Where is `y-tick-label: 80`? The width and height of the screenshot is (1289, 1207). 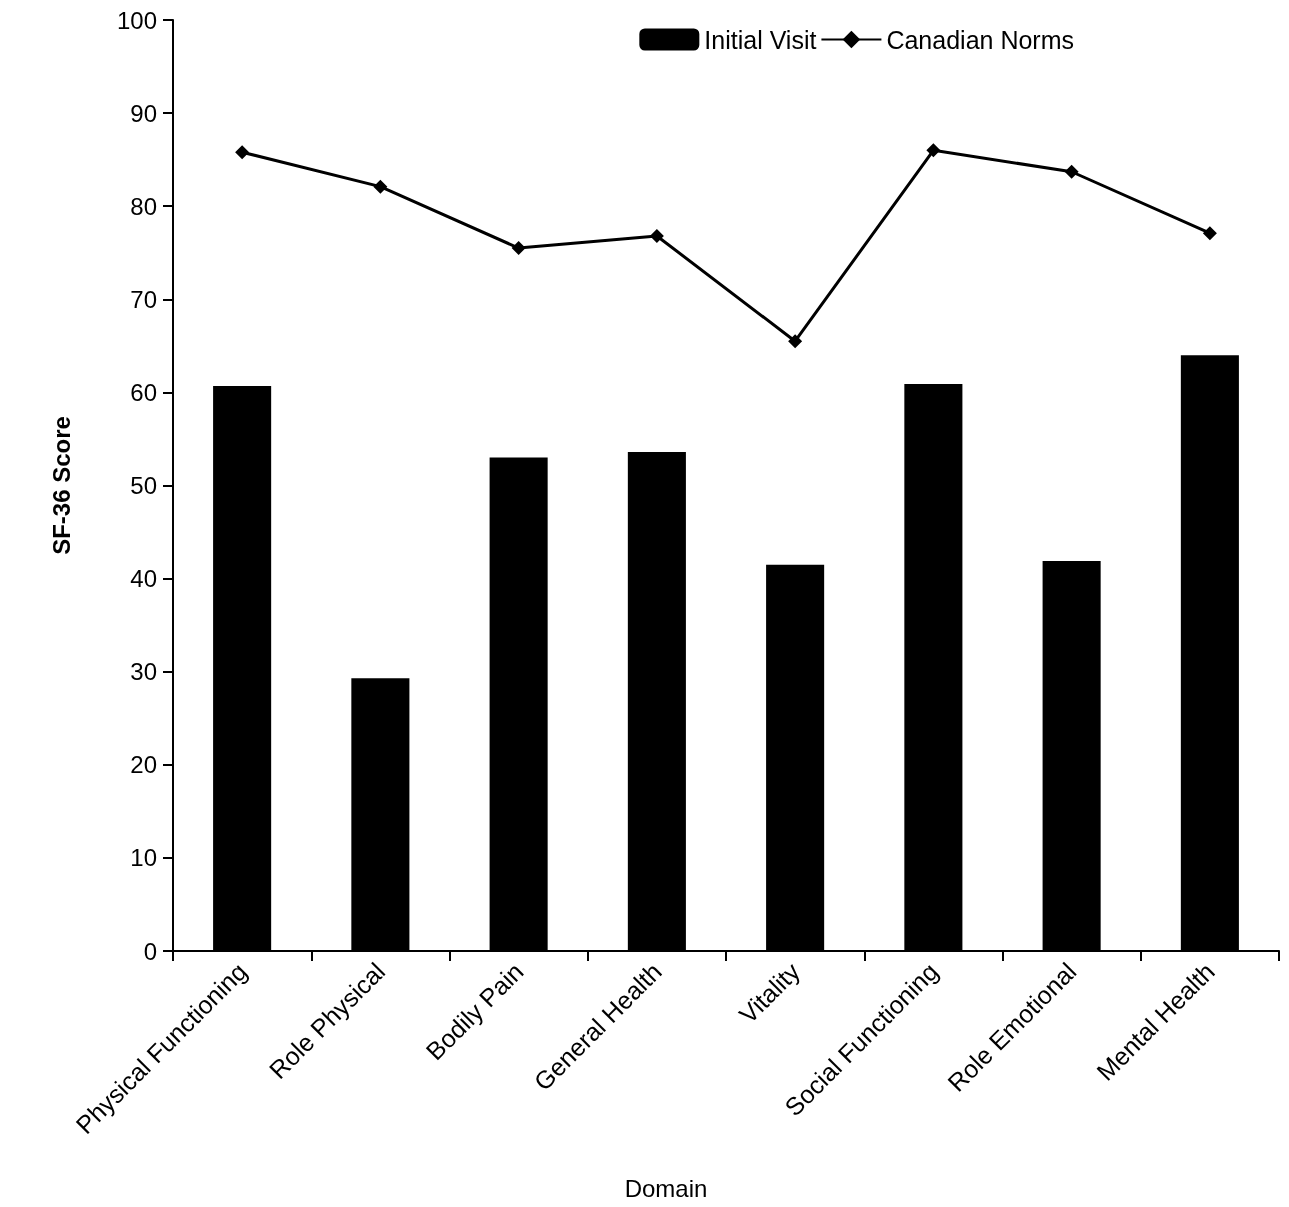 y-tick-label: 80 is located at coordinates (143, 206).